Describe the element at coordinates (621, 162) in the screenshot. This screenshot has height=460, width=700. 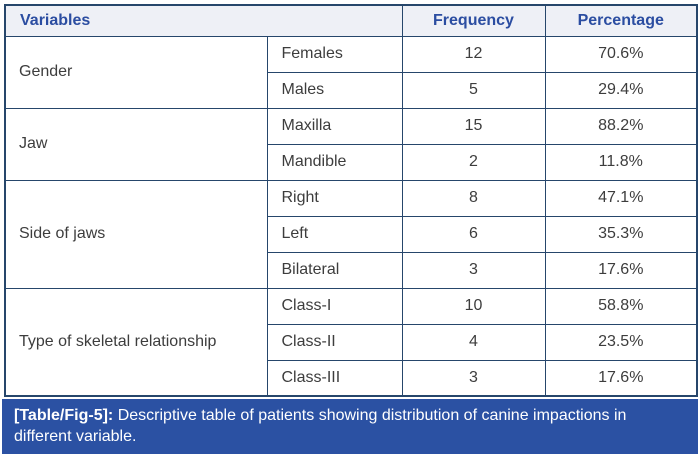
I see `percentage-cell: 11.8%` at that location.